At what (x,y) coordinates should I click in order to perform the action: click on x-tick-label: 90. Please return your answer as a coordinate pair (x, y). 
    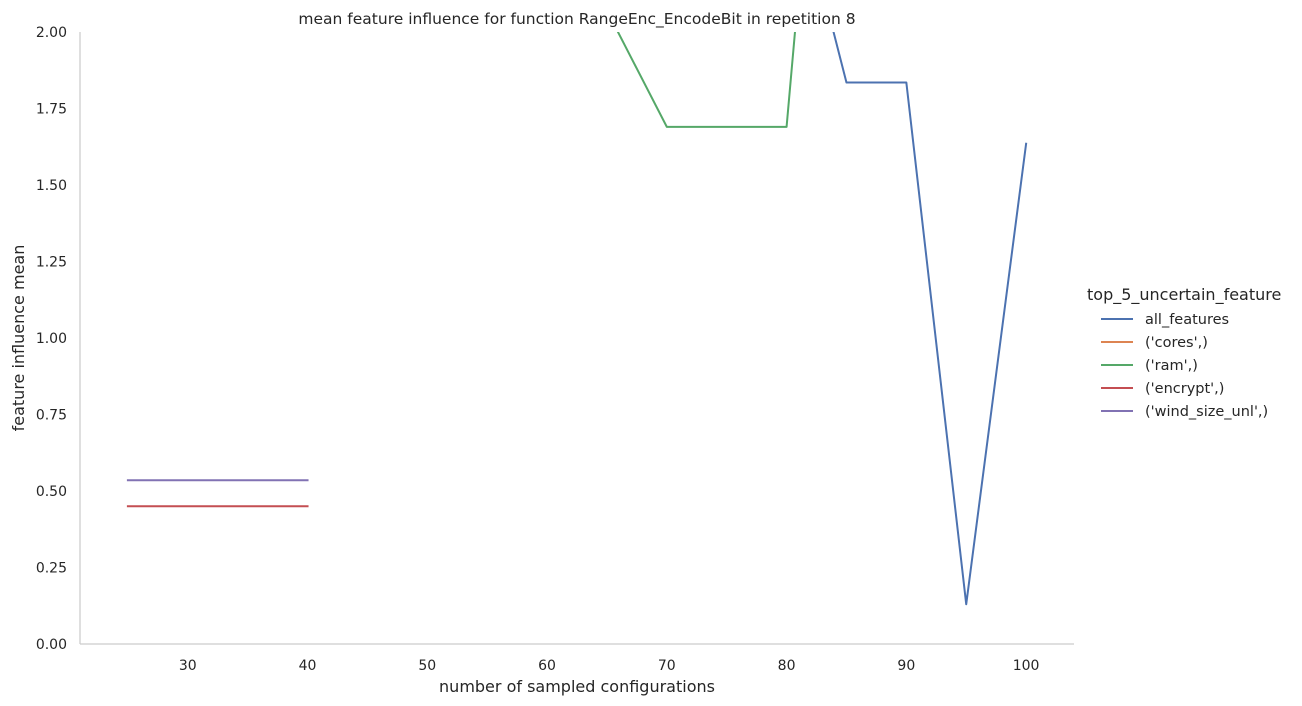
    Looking at the image, I should click on (906, 666).